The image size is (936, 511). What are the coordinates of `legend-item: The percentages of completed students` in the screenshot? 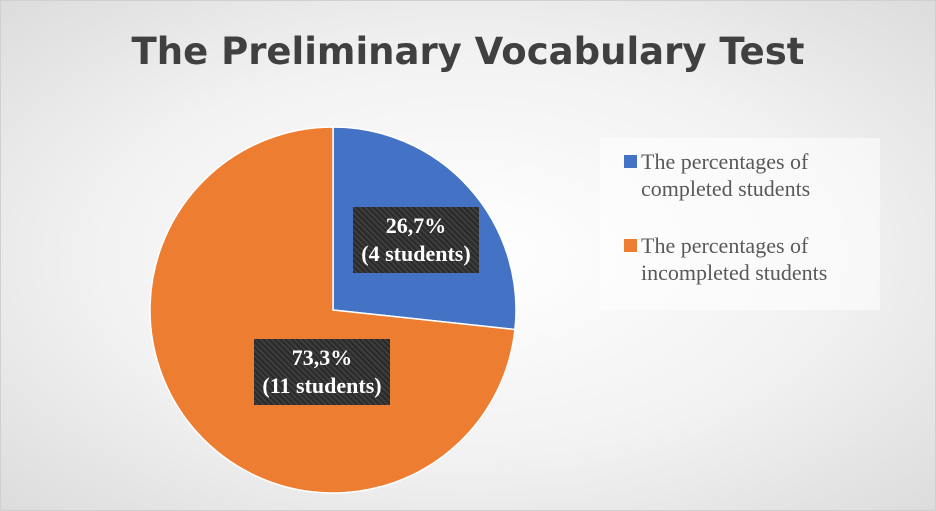 It's located at (746, 175).